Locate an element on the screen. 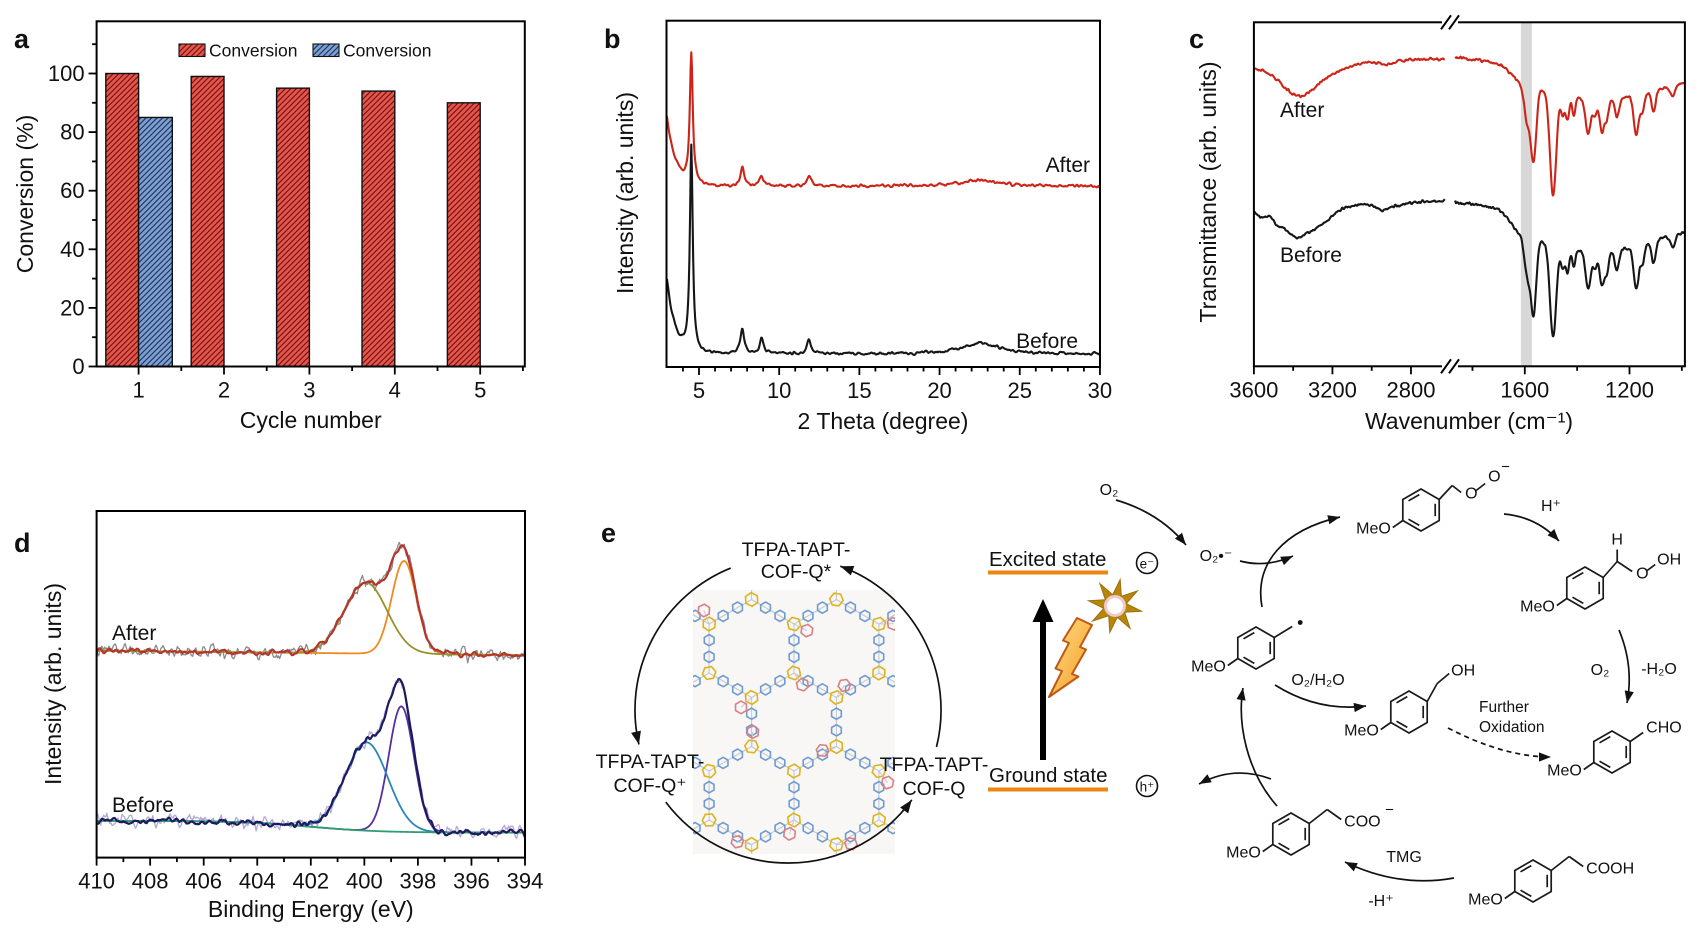  x-tick-label: 3600 is located at coordinates (1253, 389).